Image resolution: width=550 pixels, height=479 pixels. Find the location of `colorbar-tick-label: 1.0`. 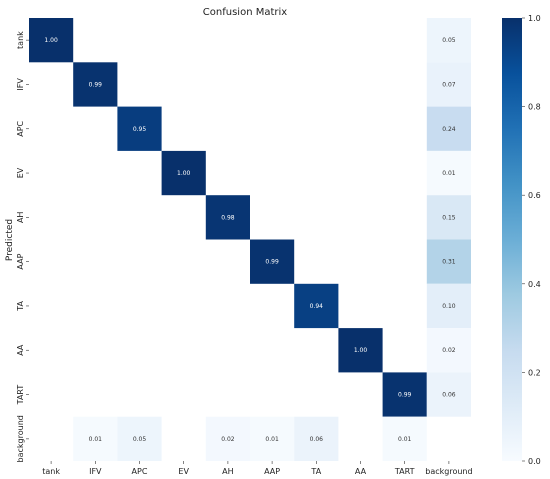

colorbar-tick-label: 1.0 is located at coordinates (534, 18).